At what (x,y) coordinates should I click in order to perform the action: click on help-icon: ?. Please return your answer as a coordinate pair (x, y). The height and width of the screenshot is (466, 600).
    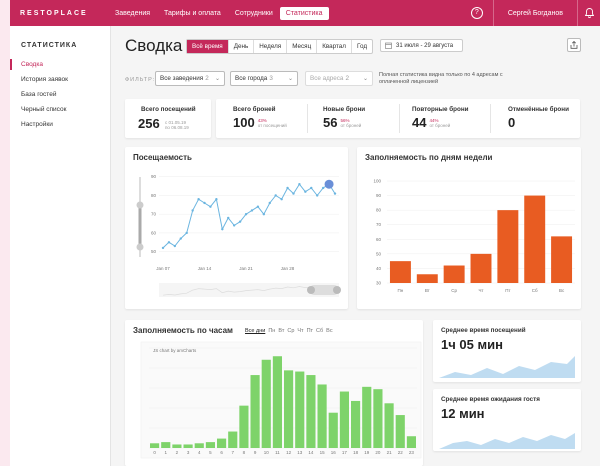
    Looking at the image, I should click on (476, 13).